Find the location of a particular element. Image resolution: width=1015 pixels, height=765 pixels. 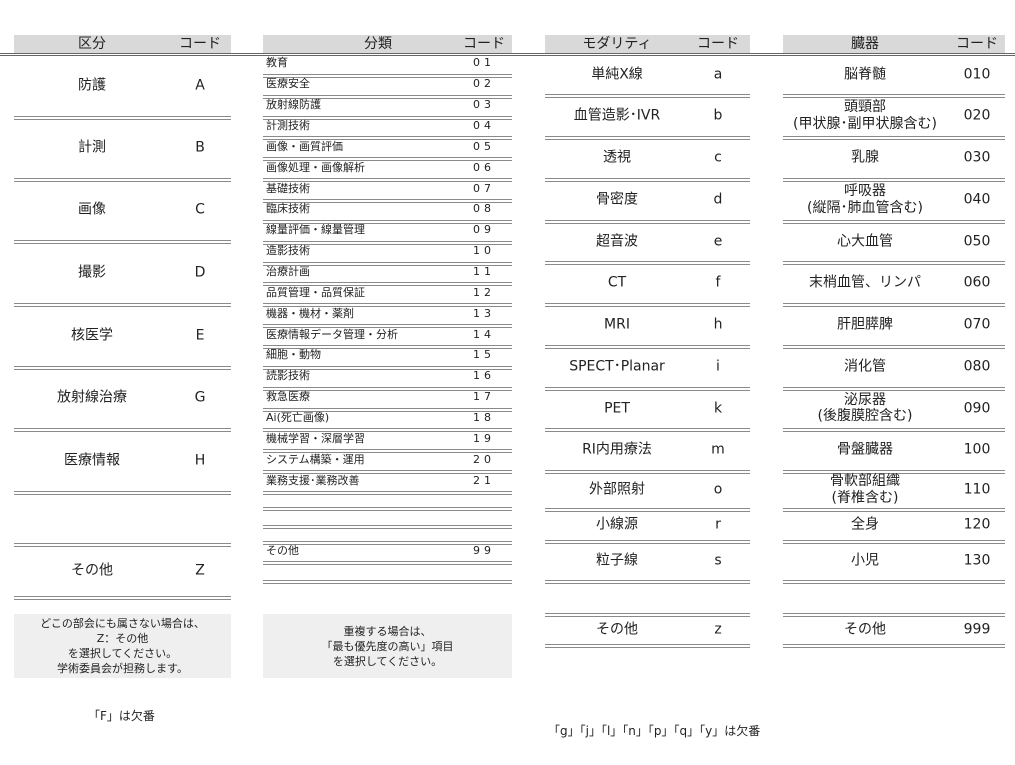

organ-row: 全身 120 is located at coordinates (894, 527).